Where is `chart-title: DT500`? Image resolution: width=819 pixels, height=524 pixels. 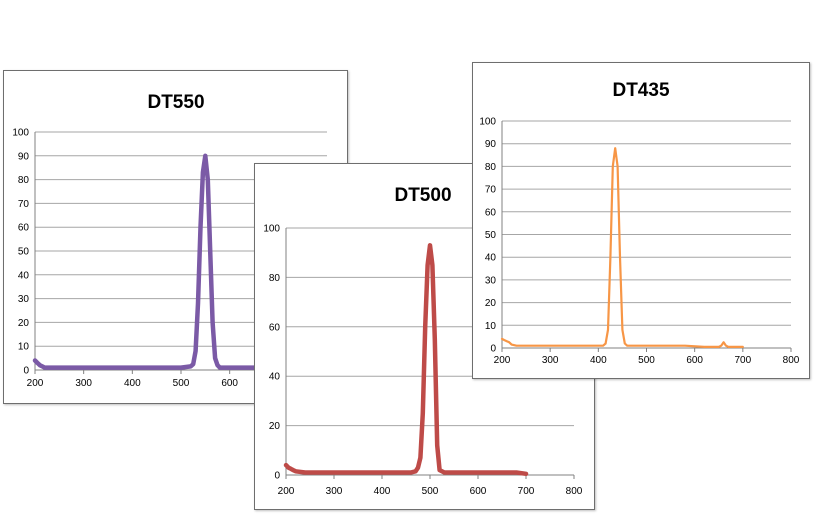 chart-title: DT500 is located at coordinates (422, 195).